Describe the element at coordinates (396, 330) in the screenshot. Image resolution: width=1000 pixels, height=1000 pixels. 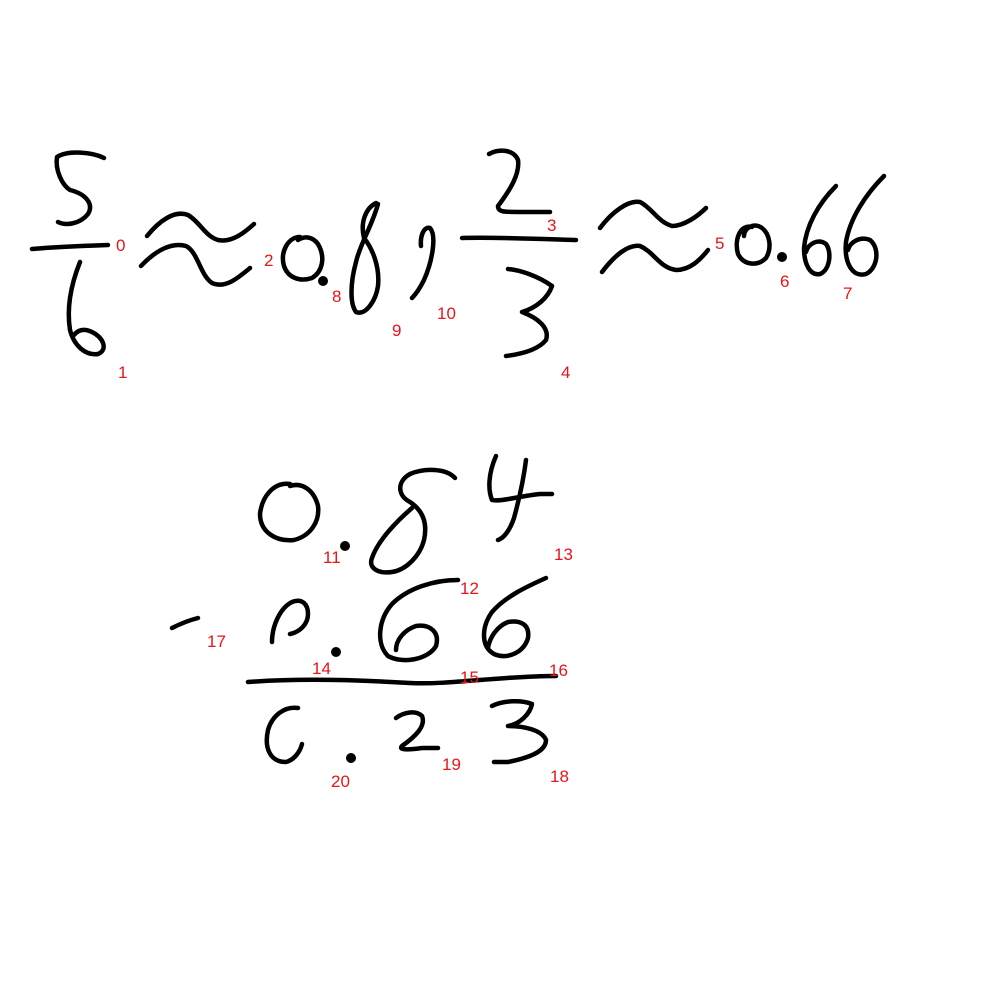
I see `stroke-index-label: 9` at that location.